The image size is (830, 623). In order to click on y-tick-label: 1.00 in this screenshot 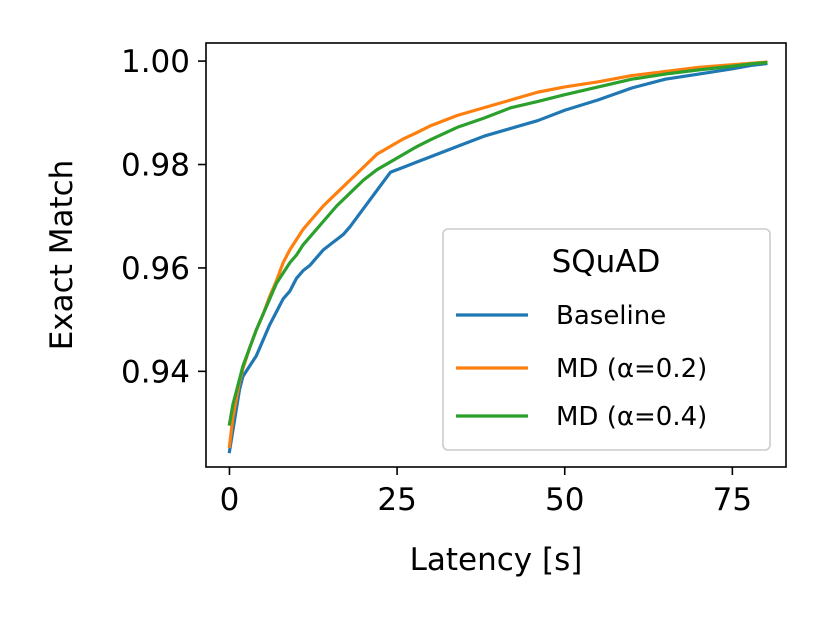, I will do `click(155, 62)`.